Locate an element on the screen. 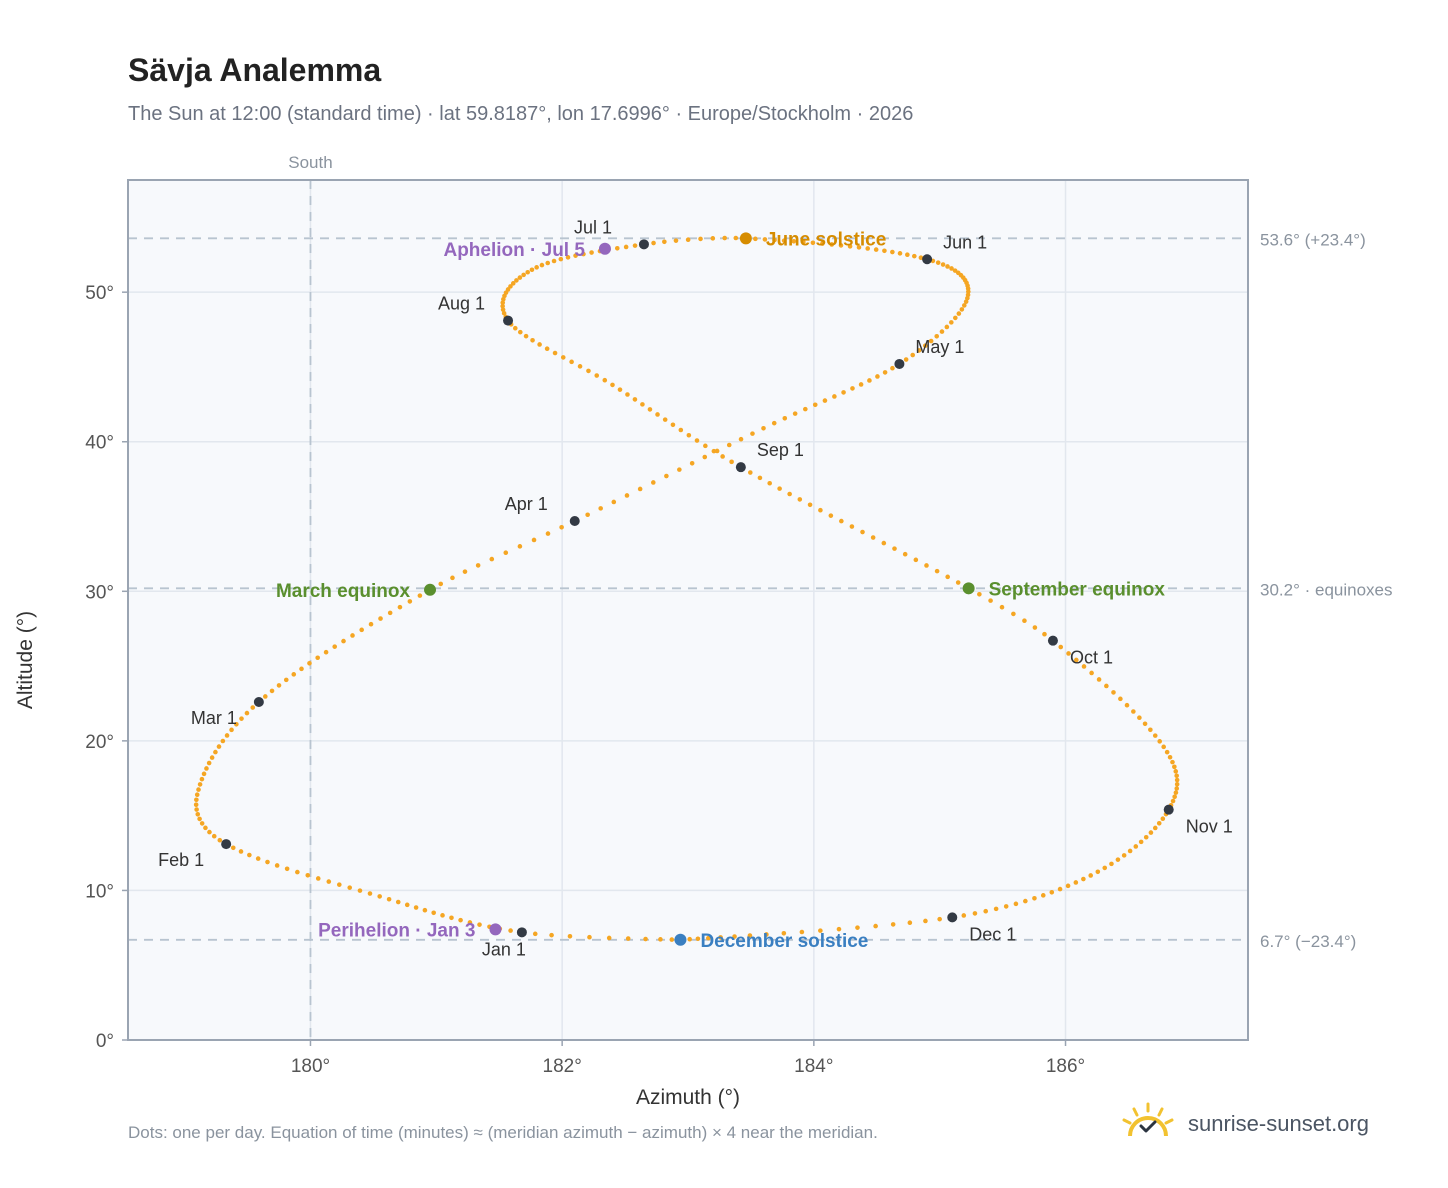 The height and width of the screenshot is (1188, 1448). y-axis-label: Altitude (°) is located at coordinates (25, 660).